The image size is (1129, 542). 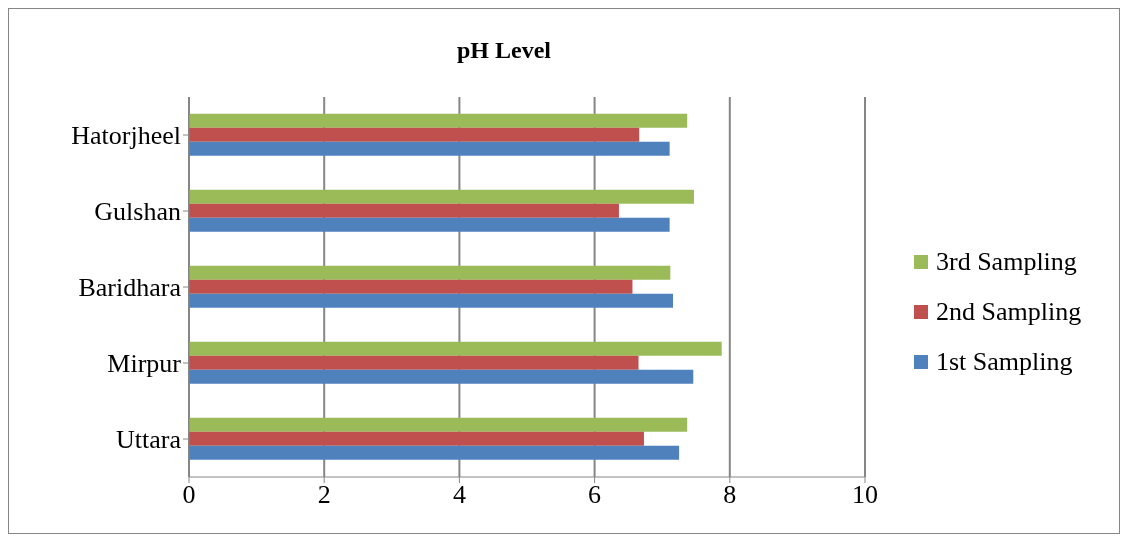 I want to click on legend-label: 2nd Sampling, so click(x=1009, y=312).